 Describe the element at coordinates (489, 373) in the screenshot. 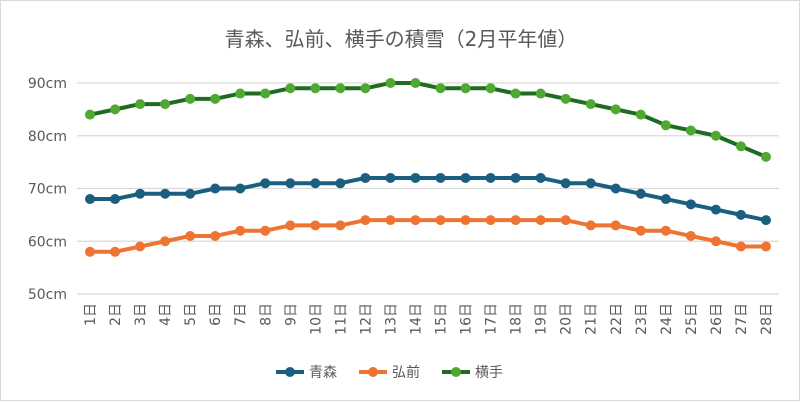

I see `legend-label: 横手` at that location.